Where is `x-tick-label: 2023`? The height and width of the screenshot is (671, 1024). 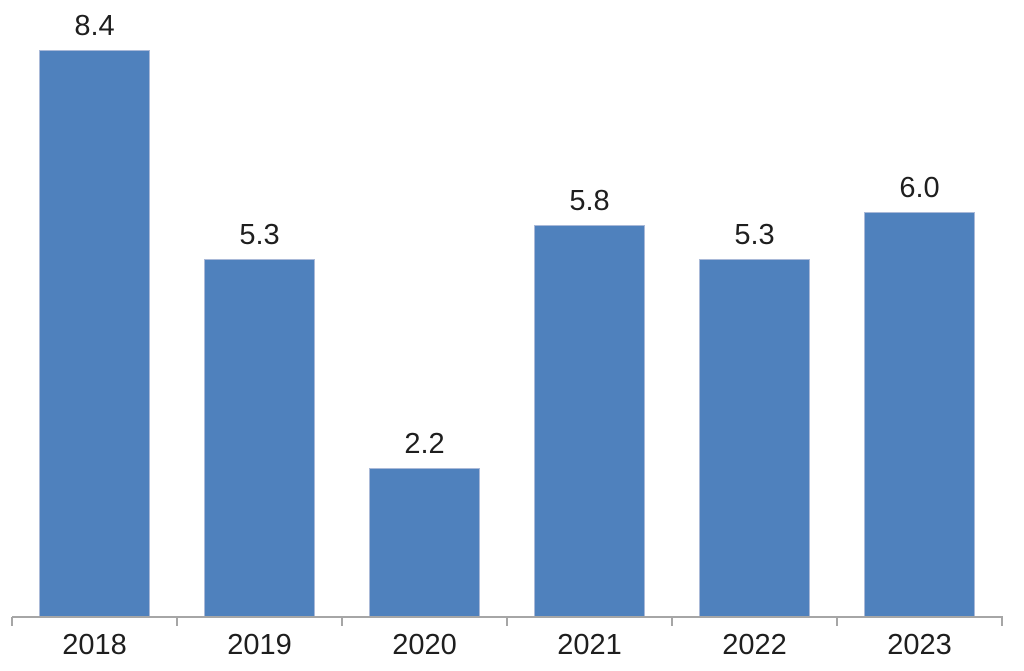
x-tick-label: 2023 is located at coordinates (919, 645).